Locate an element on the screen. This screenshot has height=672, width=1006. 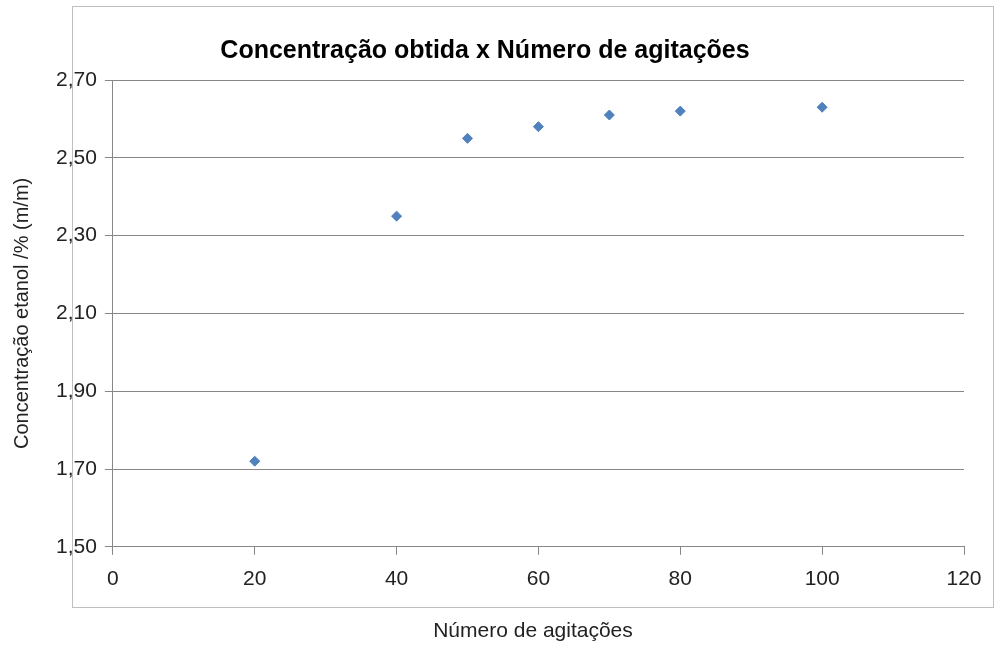
y-tick-label: 2,30 is located at coordinates (76, 234).